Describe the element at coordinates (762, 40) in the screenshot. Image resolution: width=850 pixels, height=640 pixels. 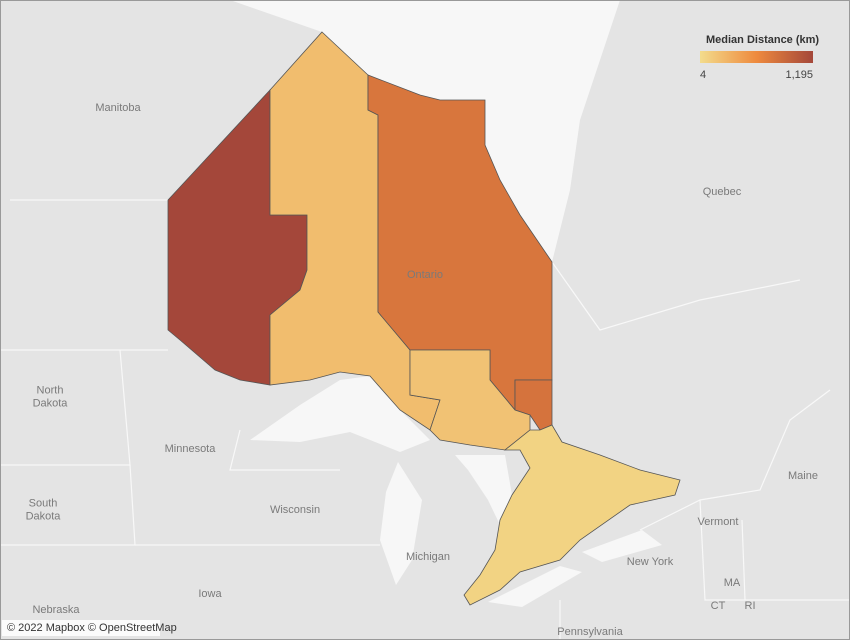
I see `legend-title: Median Distance (km)` at that location.